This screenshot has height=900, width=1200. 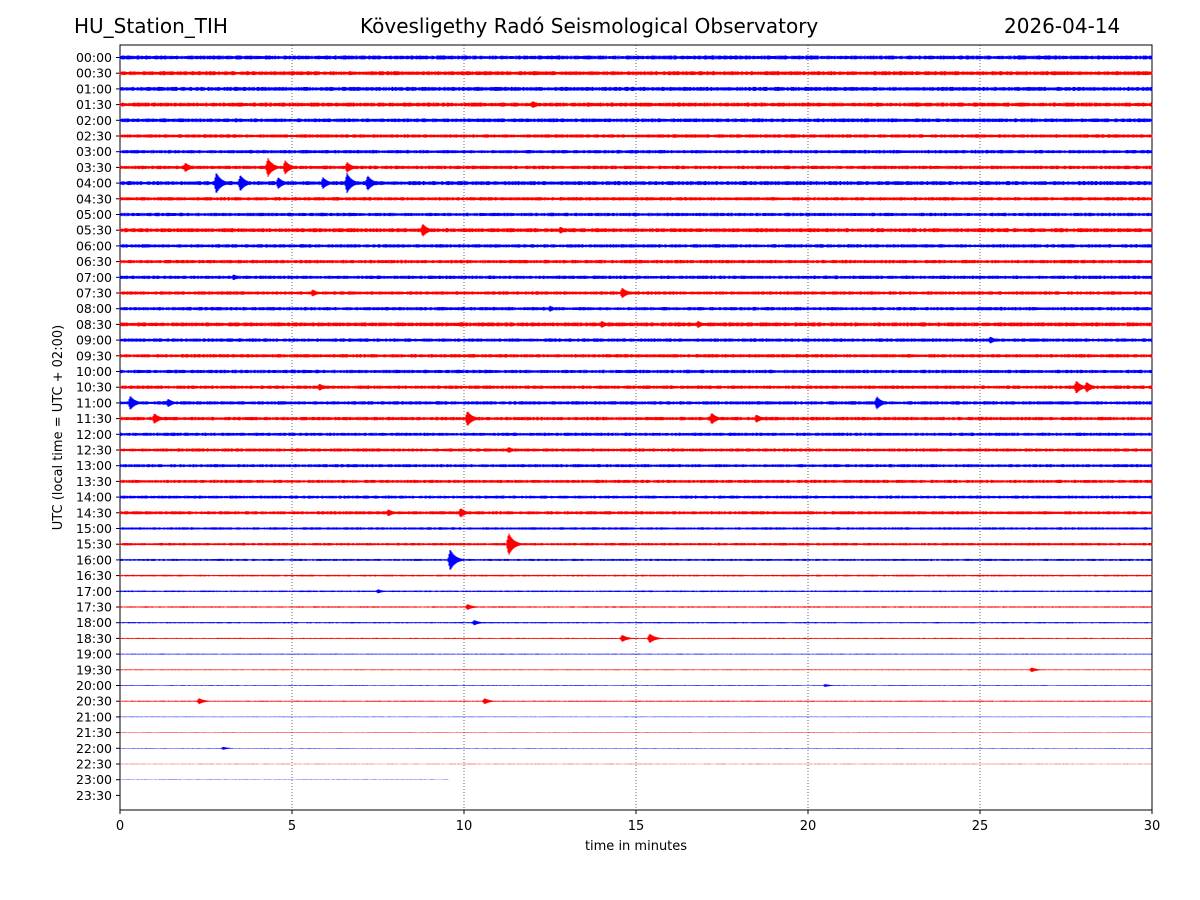 I want to click on y-tick-label: 05:00, so click(x=94, y=214).